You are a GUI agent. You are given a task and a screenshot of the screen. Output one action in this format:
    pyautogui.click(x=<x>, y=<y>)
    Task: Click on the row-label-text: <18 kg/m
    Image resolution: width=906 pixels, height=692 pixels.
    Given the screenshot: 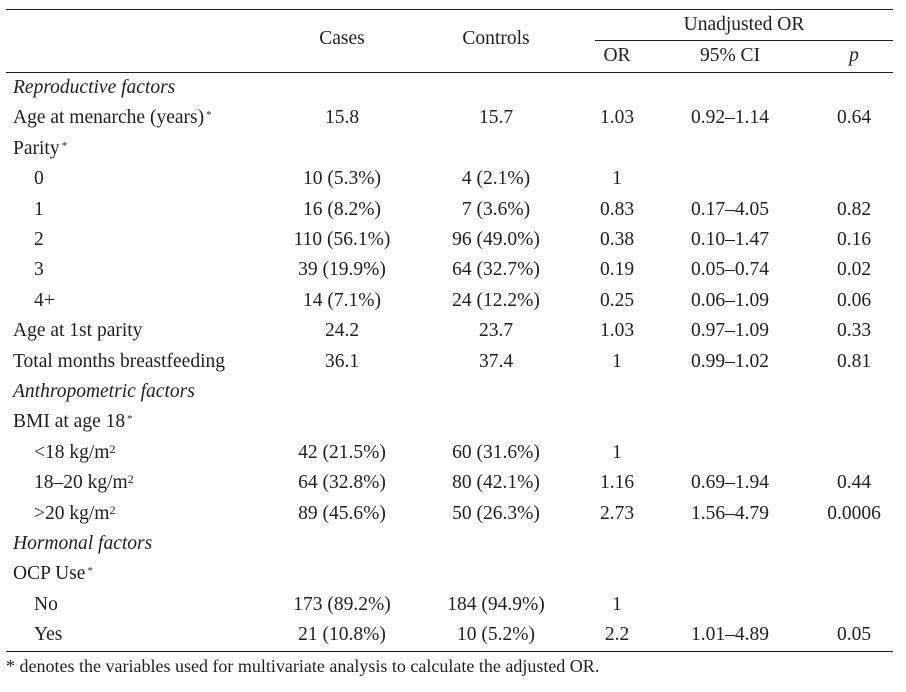 What is the action you would take?
    pyautogui.click(x=72, y=452)
    